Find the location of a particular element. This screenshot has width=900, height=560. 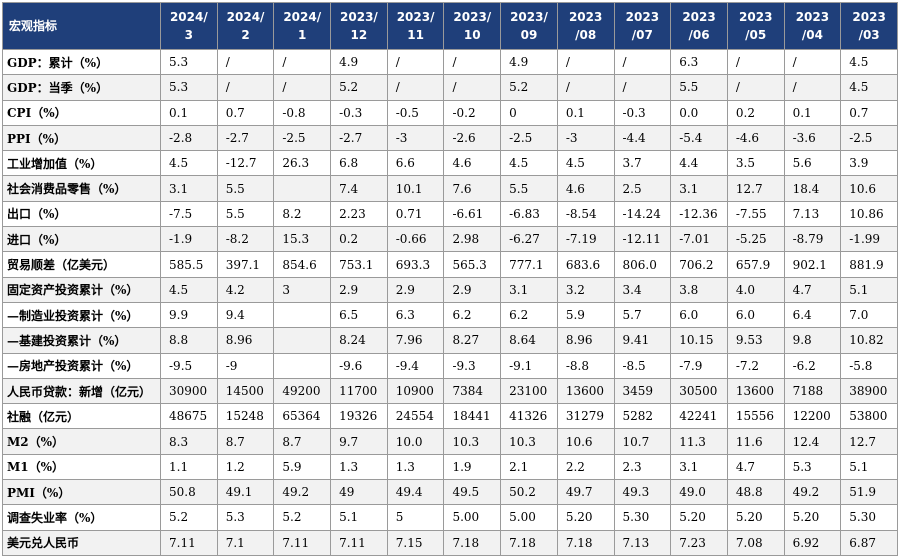

table-cell: -0.3 is located at coordinates (642, 112).